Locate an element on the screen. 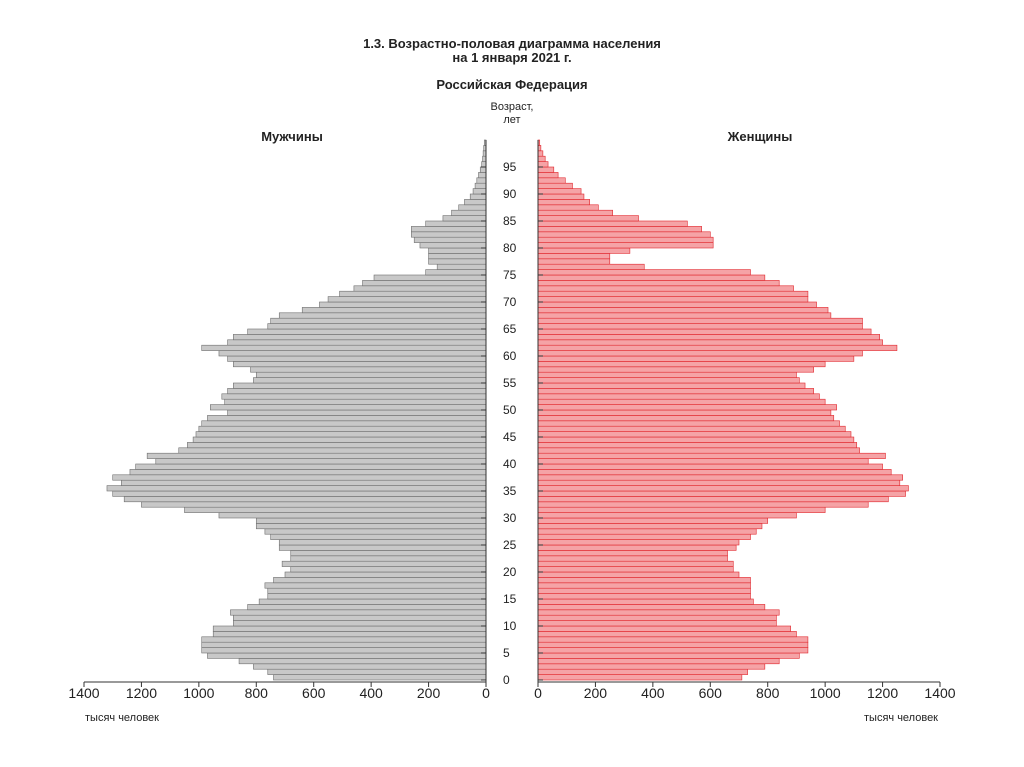 Image resolution: width=1024 pixels, height=767 pixels. age-tick-label-60: 60 is located at coordinates (510, 356).